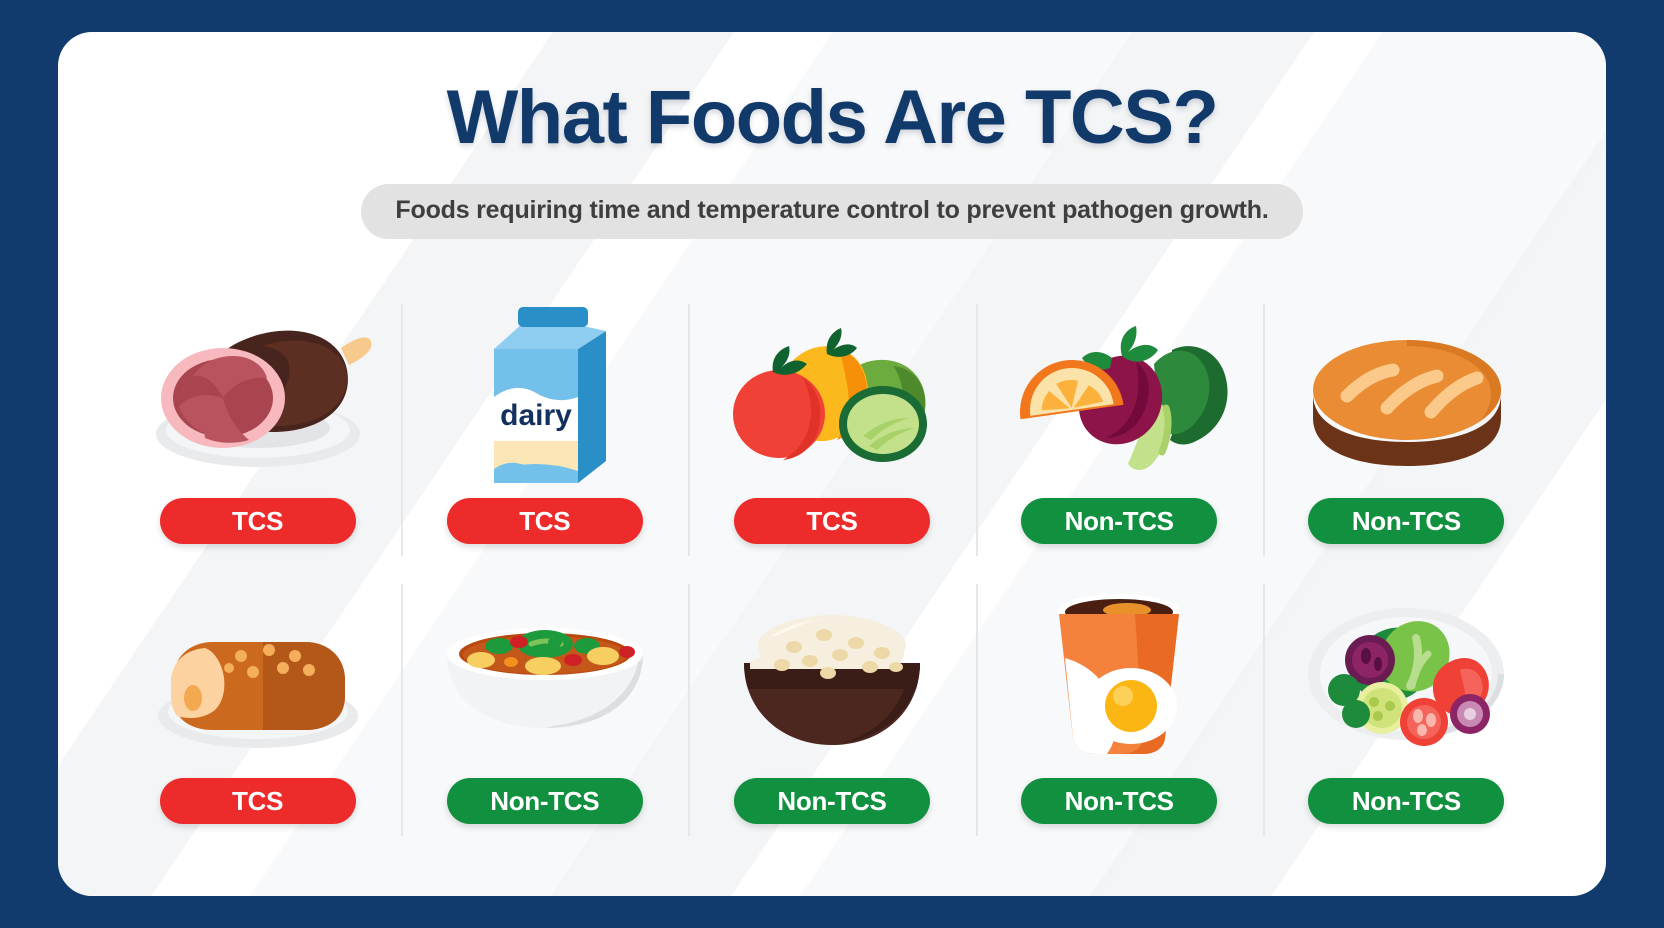 This screenshot has height=928, width=1664. What do you see at coordinates (1119, 673) in the screenshot?
I see `cup-with-egg-icon` at bounding box center [1119, 673].